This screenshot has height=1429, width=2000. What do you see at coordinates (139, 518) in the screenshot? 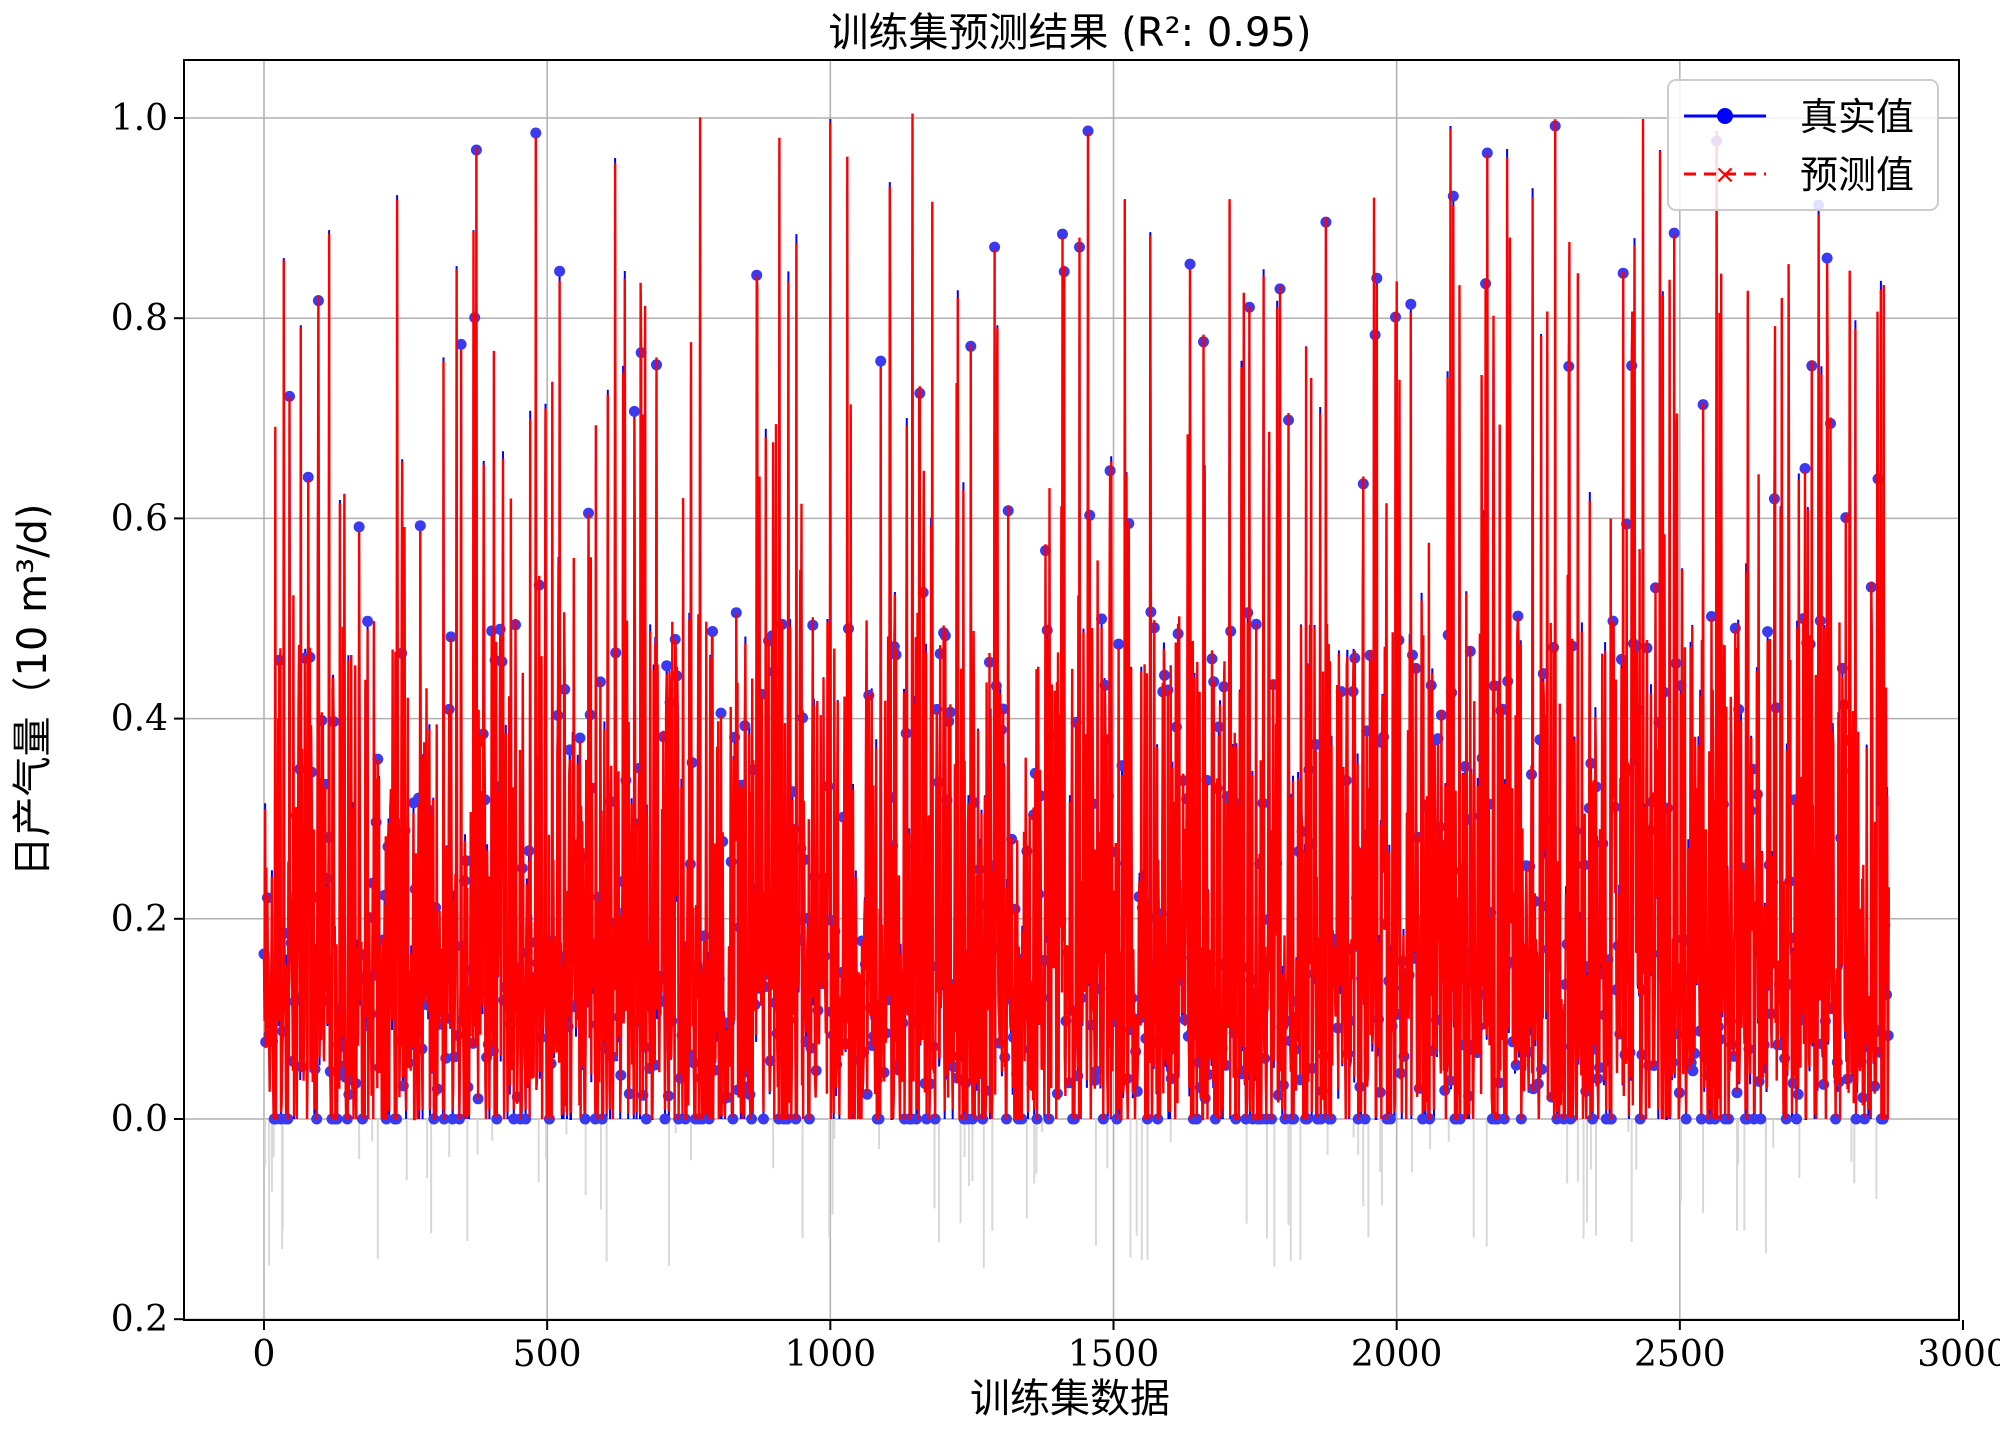
I see `y-tick-label: 0.6` at bounding box center [139, 518].